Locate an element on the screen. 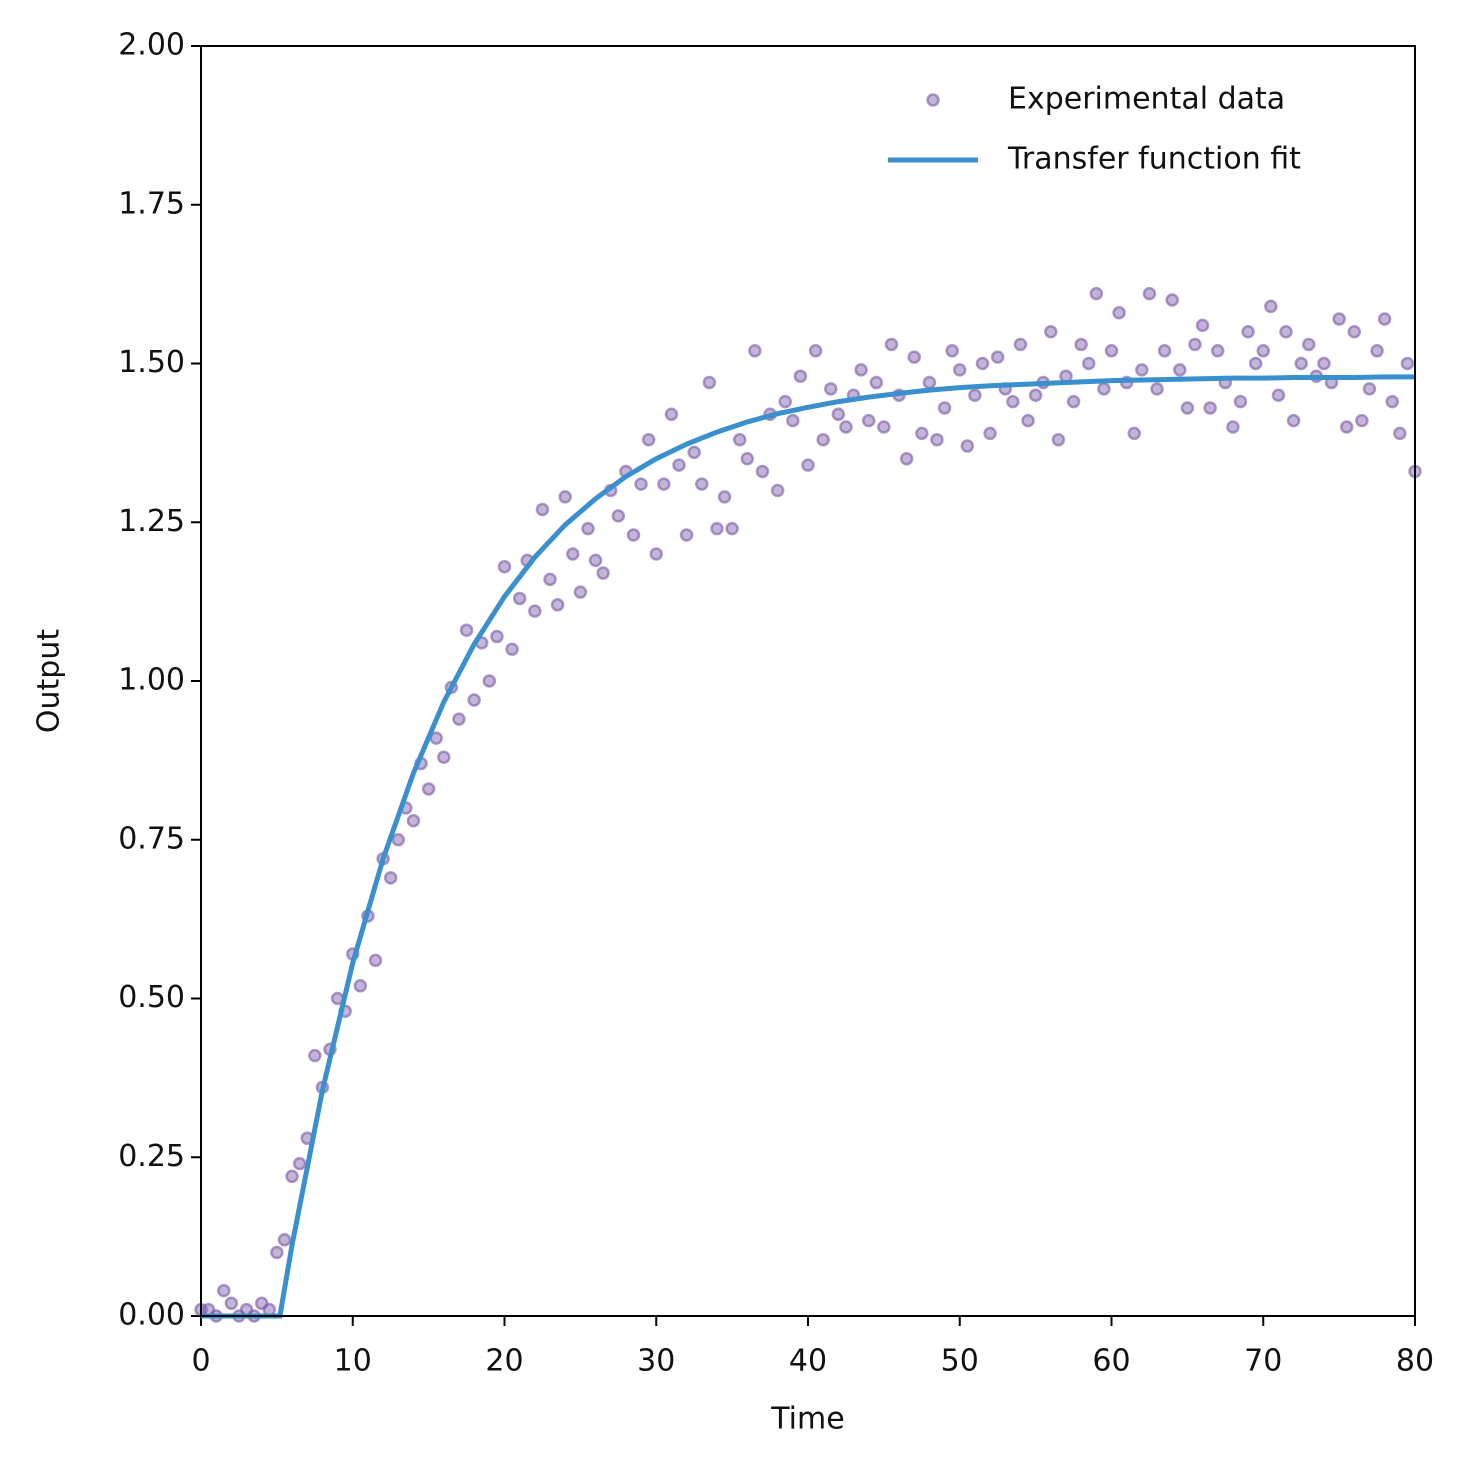 The image size is (1470, 1474). y-tick-label: 1.25 is located at coordinates (151, 521).